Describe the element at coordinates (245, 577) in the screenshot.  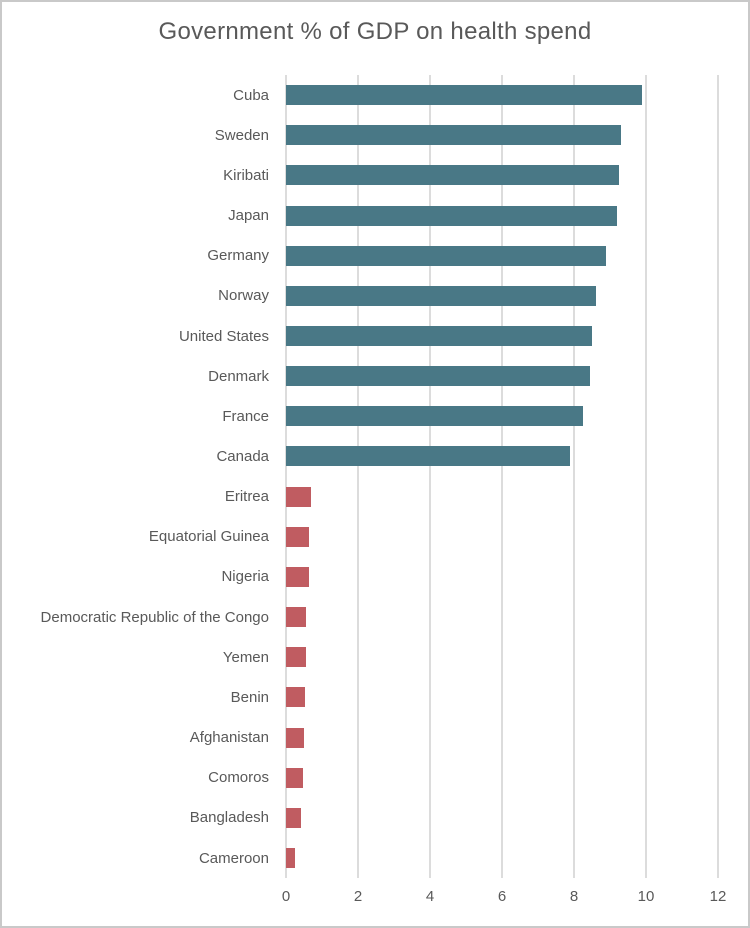
I see `category-label: Nigeria` at that location.